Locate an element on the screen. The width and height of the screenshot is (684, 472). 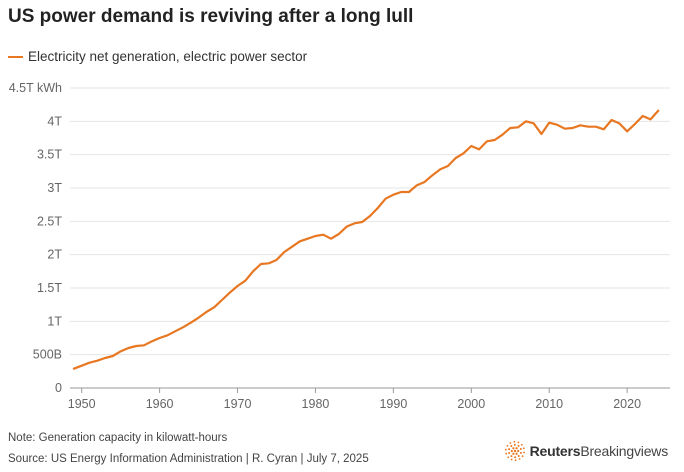
x-axis: 1950 1960 1970 1980 1990 2000 2010 2020 is located at coordinates (369, 399).